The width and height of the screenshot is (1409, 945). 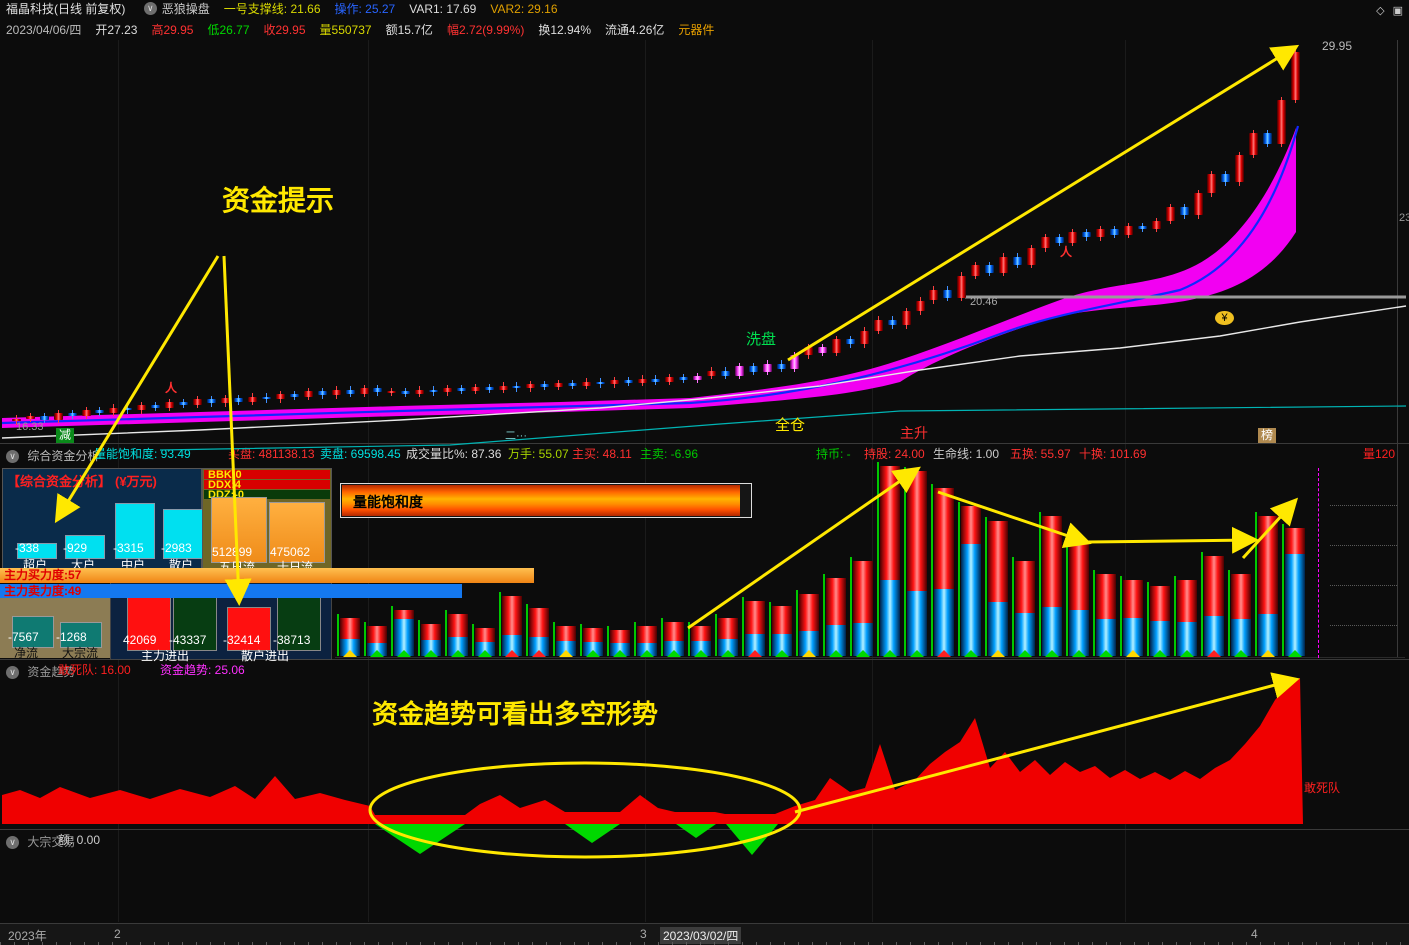 I want to click on diamond-icon: ◇, so click(x=1380, y=11).